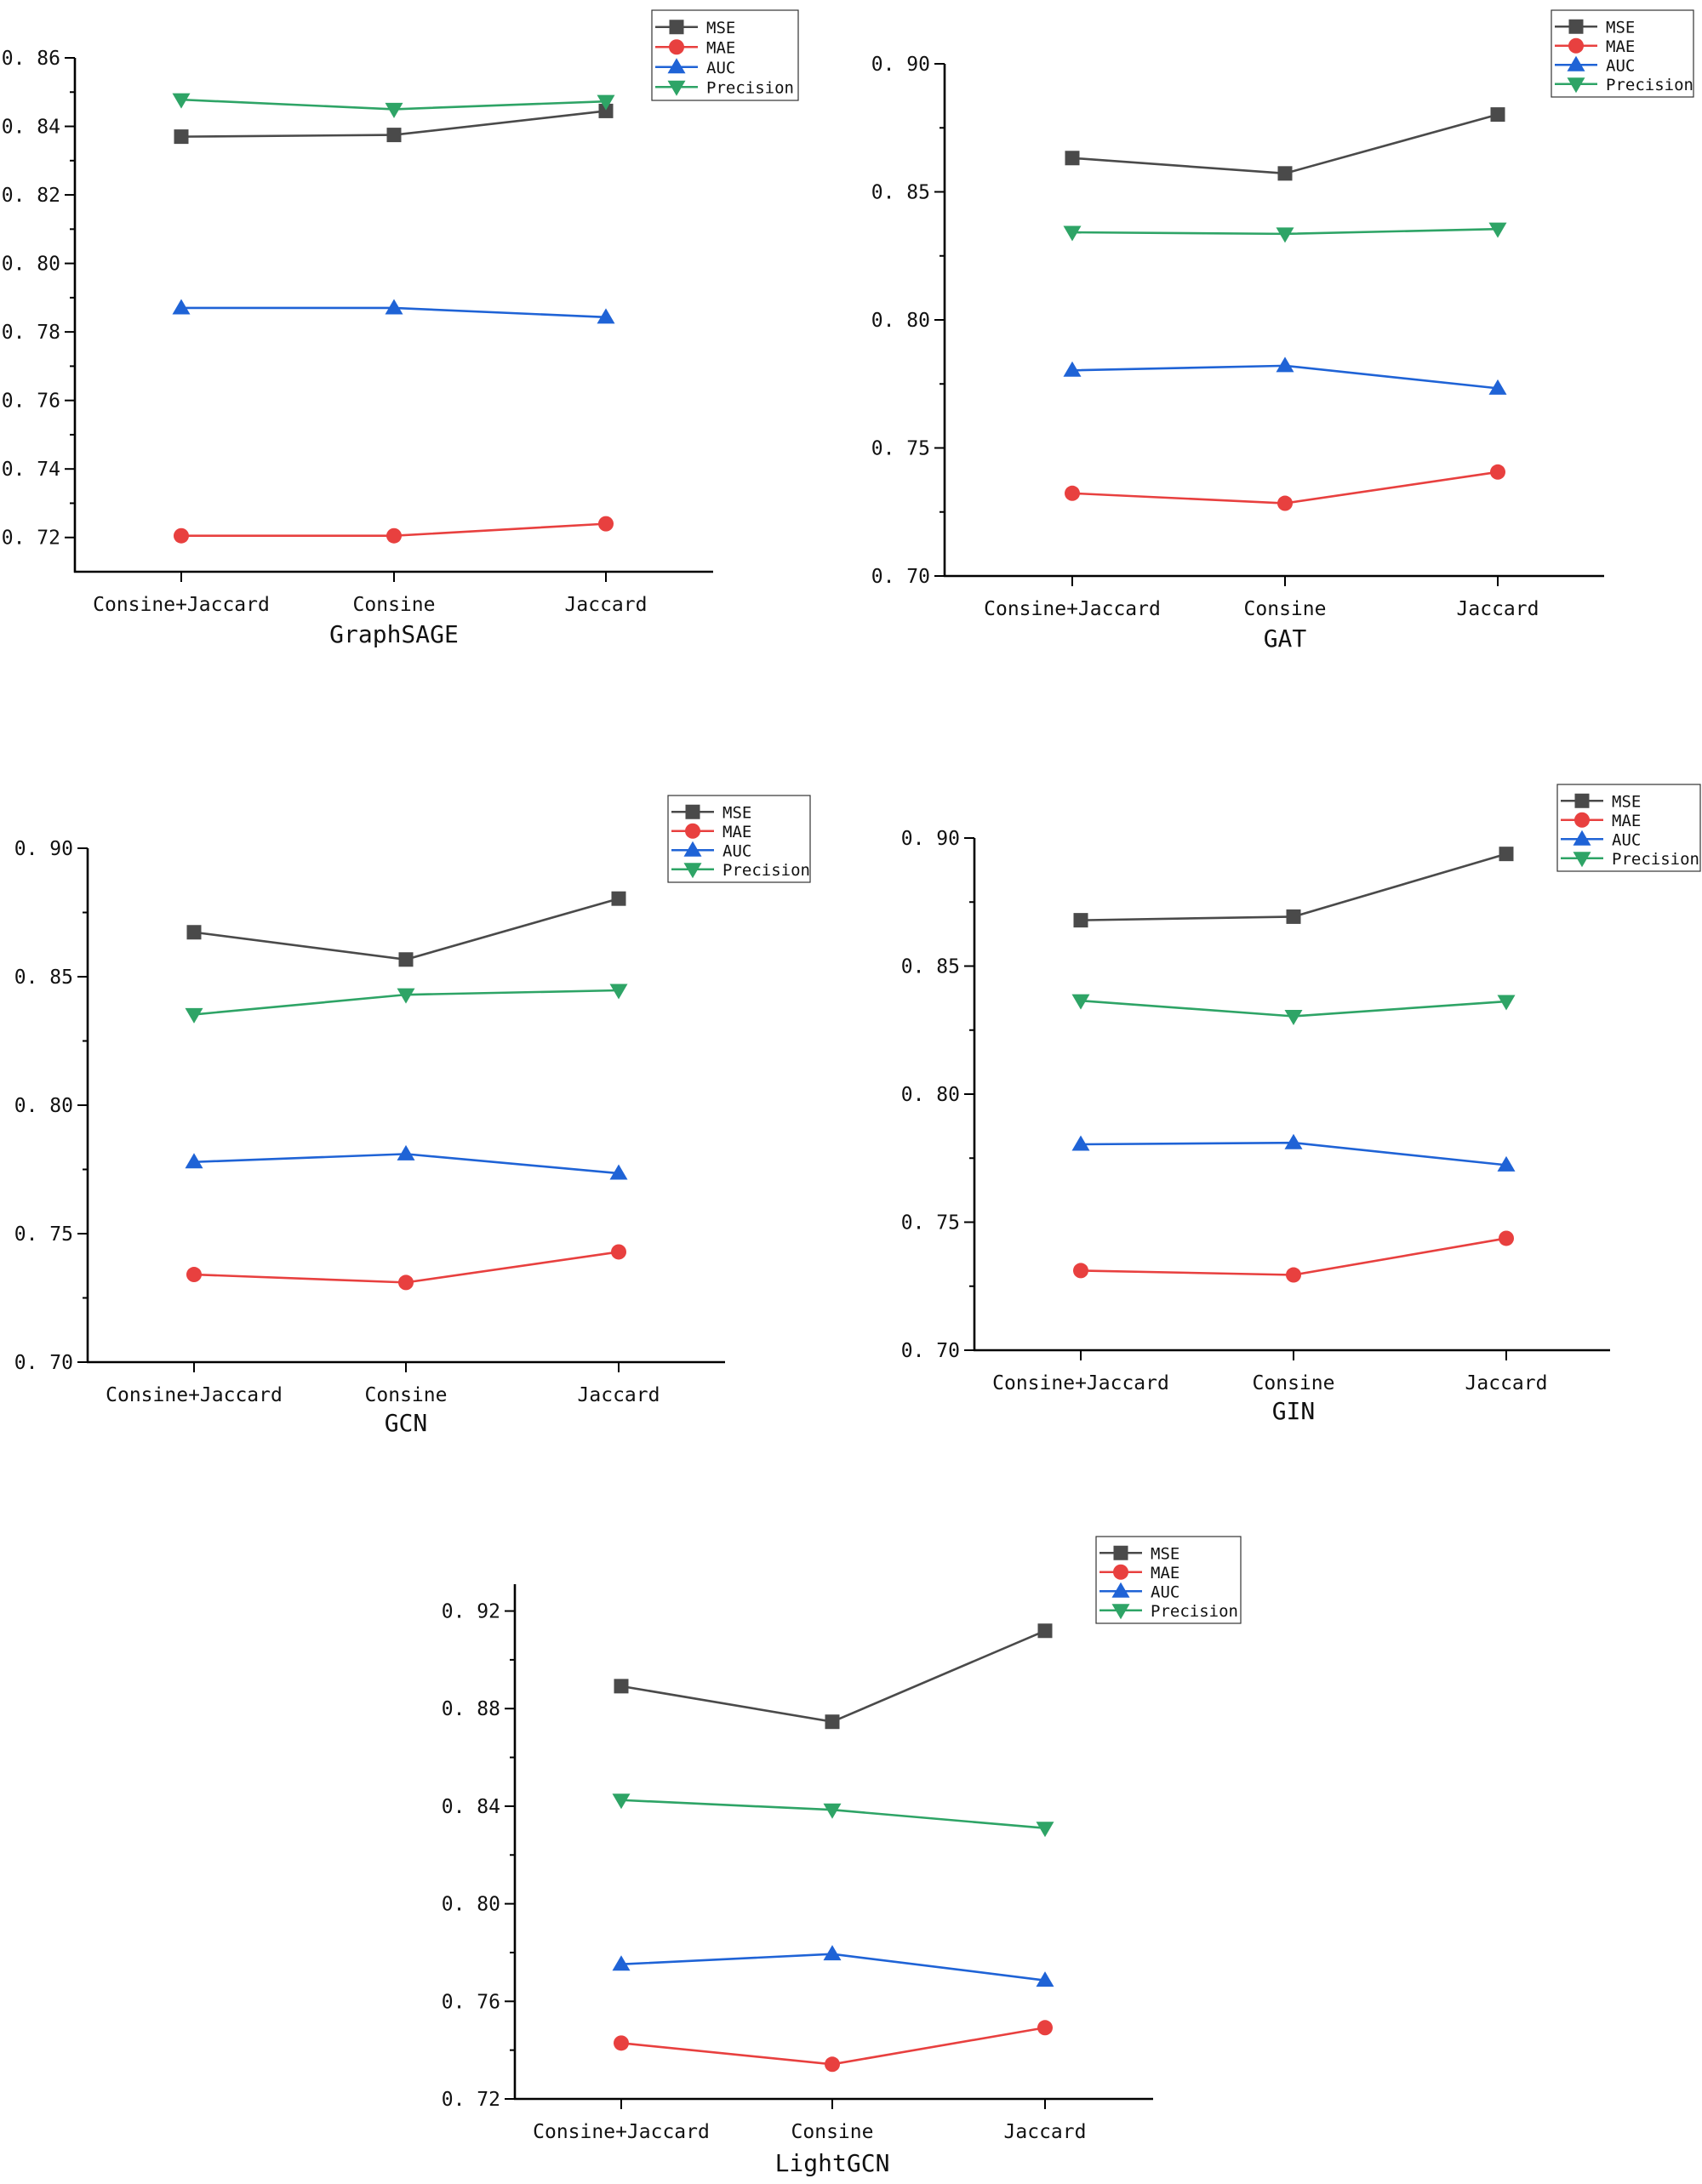  What do you see at coordinates (31, 470) in the screenshot?
I see `y-tick-label: 0. 74` at bounding box center [31, 470].